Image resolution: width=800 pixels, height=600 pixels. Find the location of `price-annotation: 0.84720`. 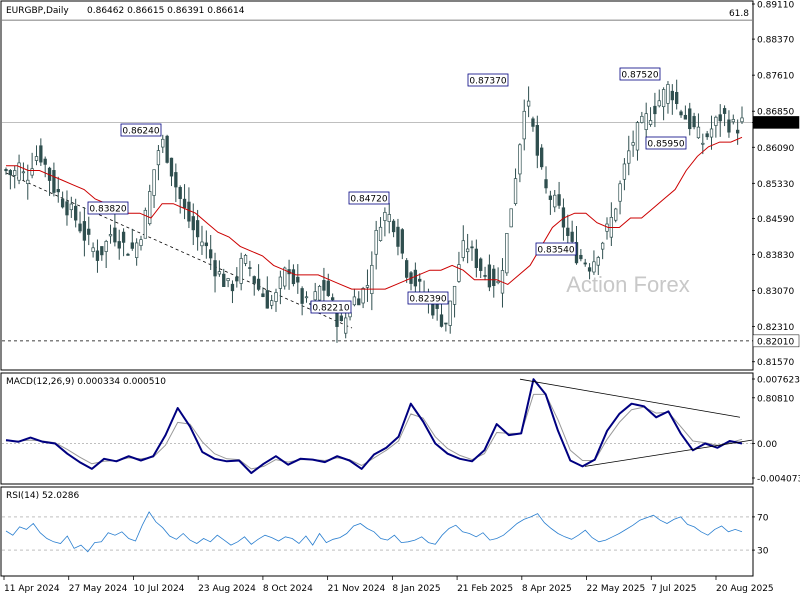

price-annotation: 0.84720 is located at coordinates (368, 200).